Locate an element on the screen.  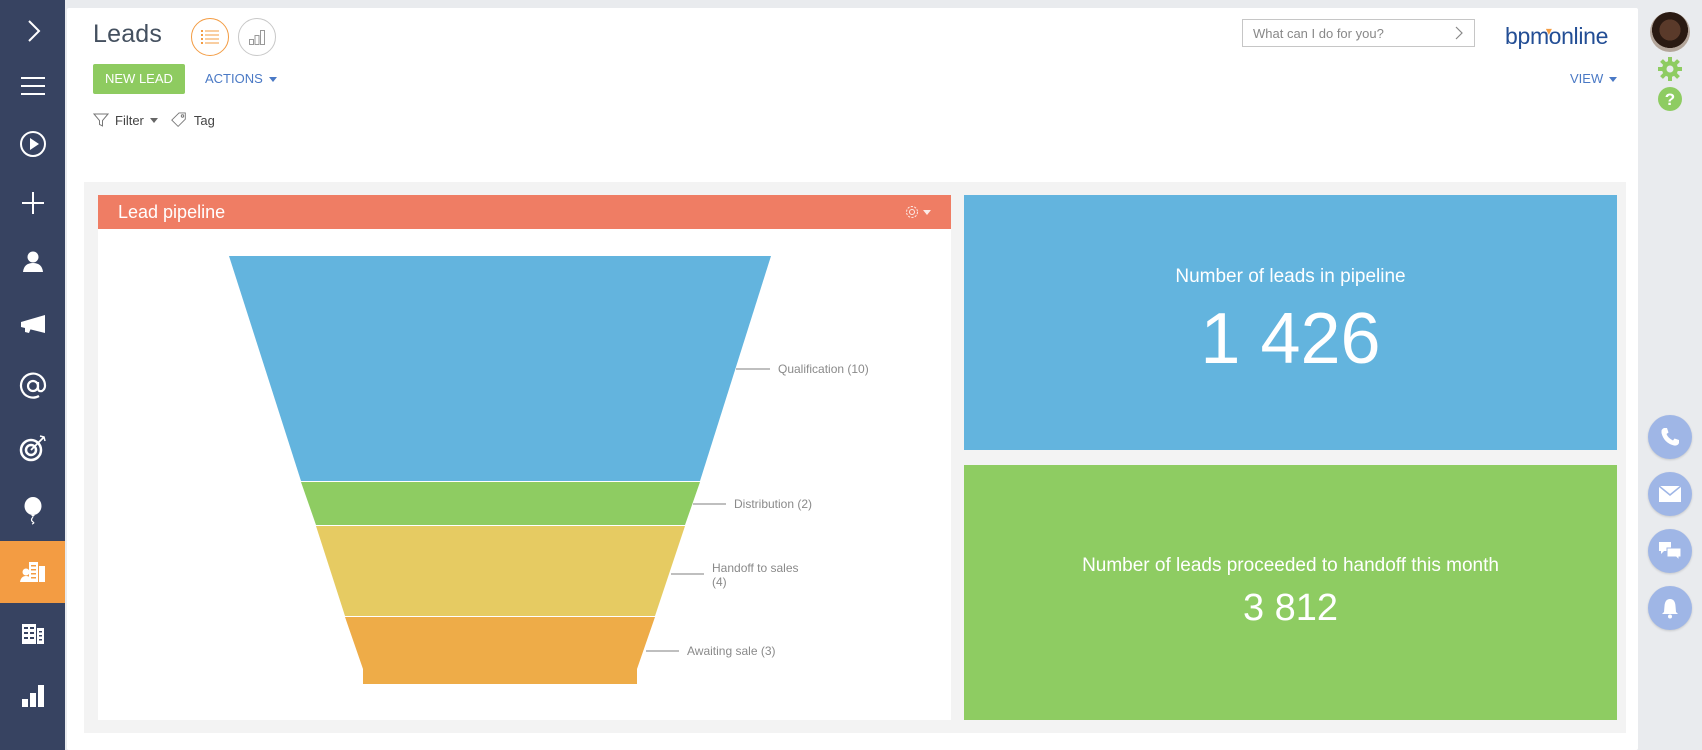
phone-icon is located at coordinates (1670, 437).